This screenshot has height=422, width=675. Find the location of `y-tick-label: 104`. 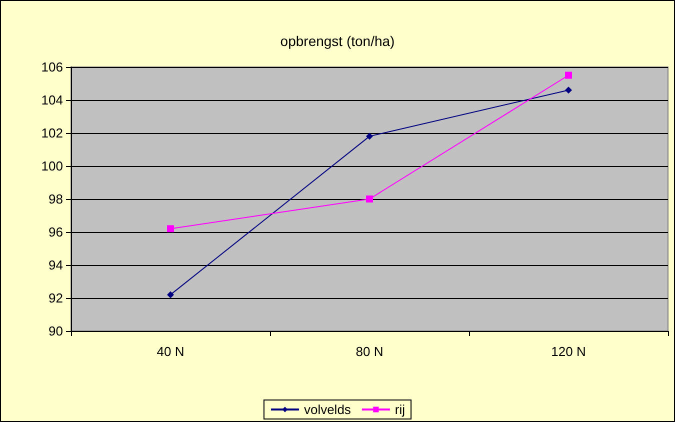

y-tick-label: 104 is located at coordinates (52, 100).